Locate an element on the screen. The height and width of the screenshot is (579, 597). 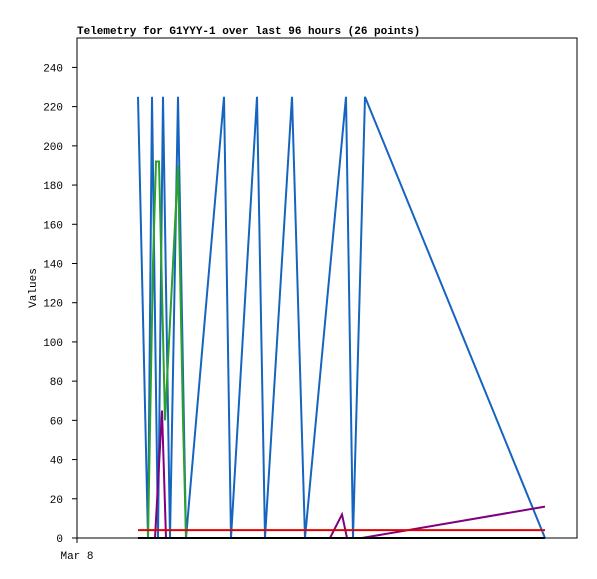
y-tick-label: 20 is located at coordinates (56, 501).